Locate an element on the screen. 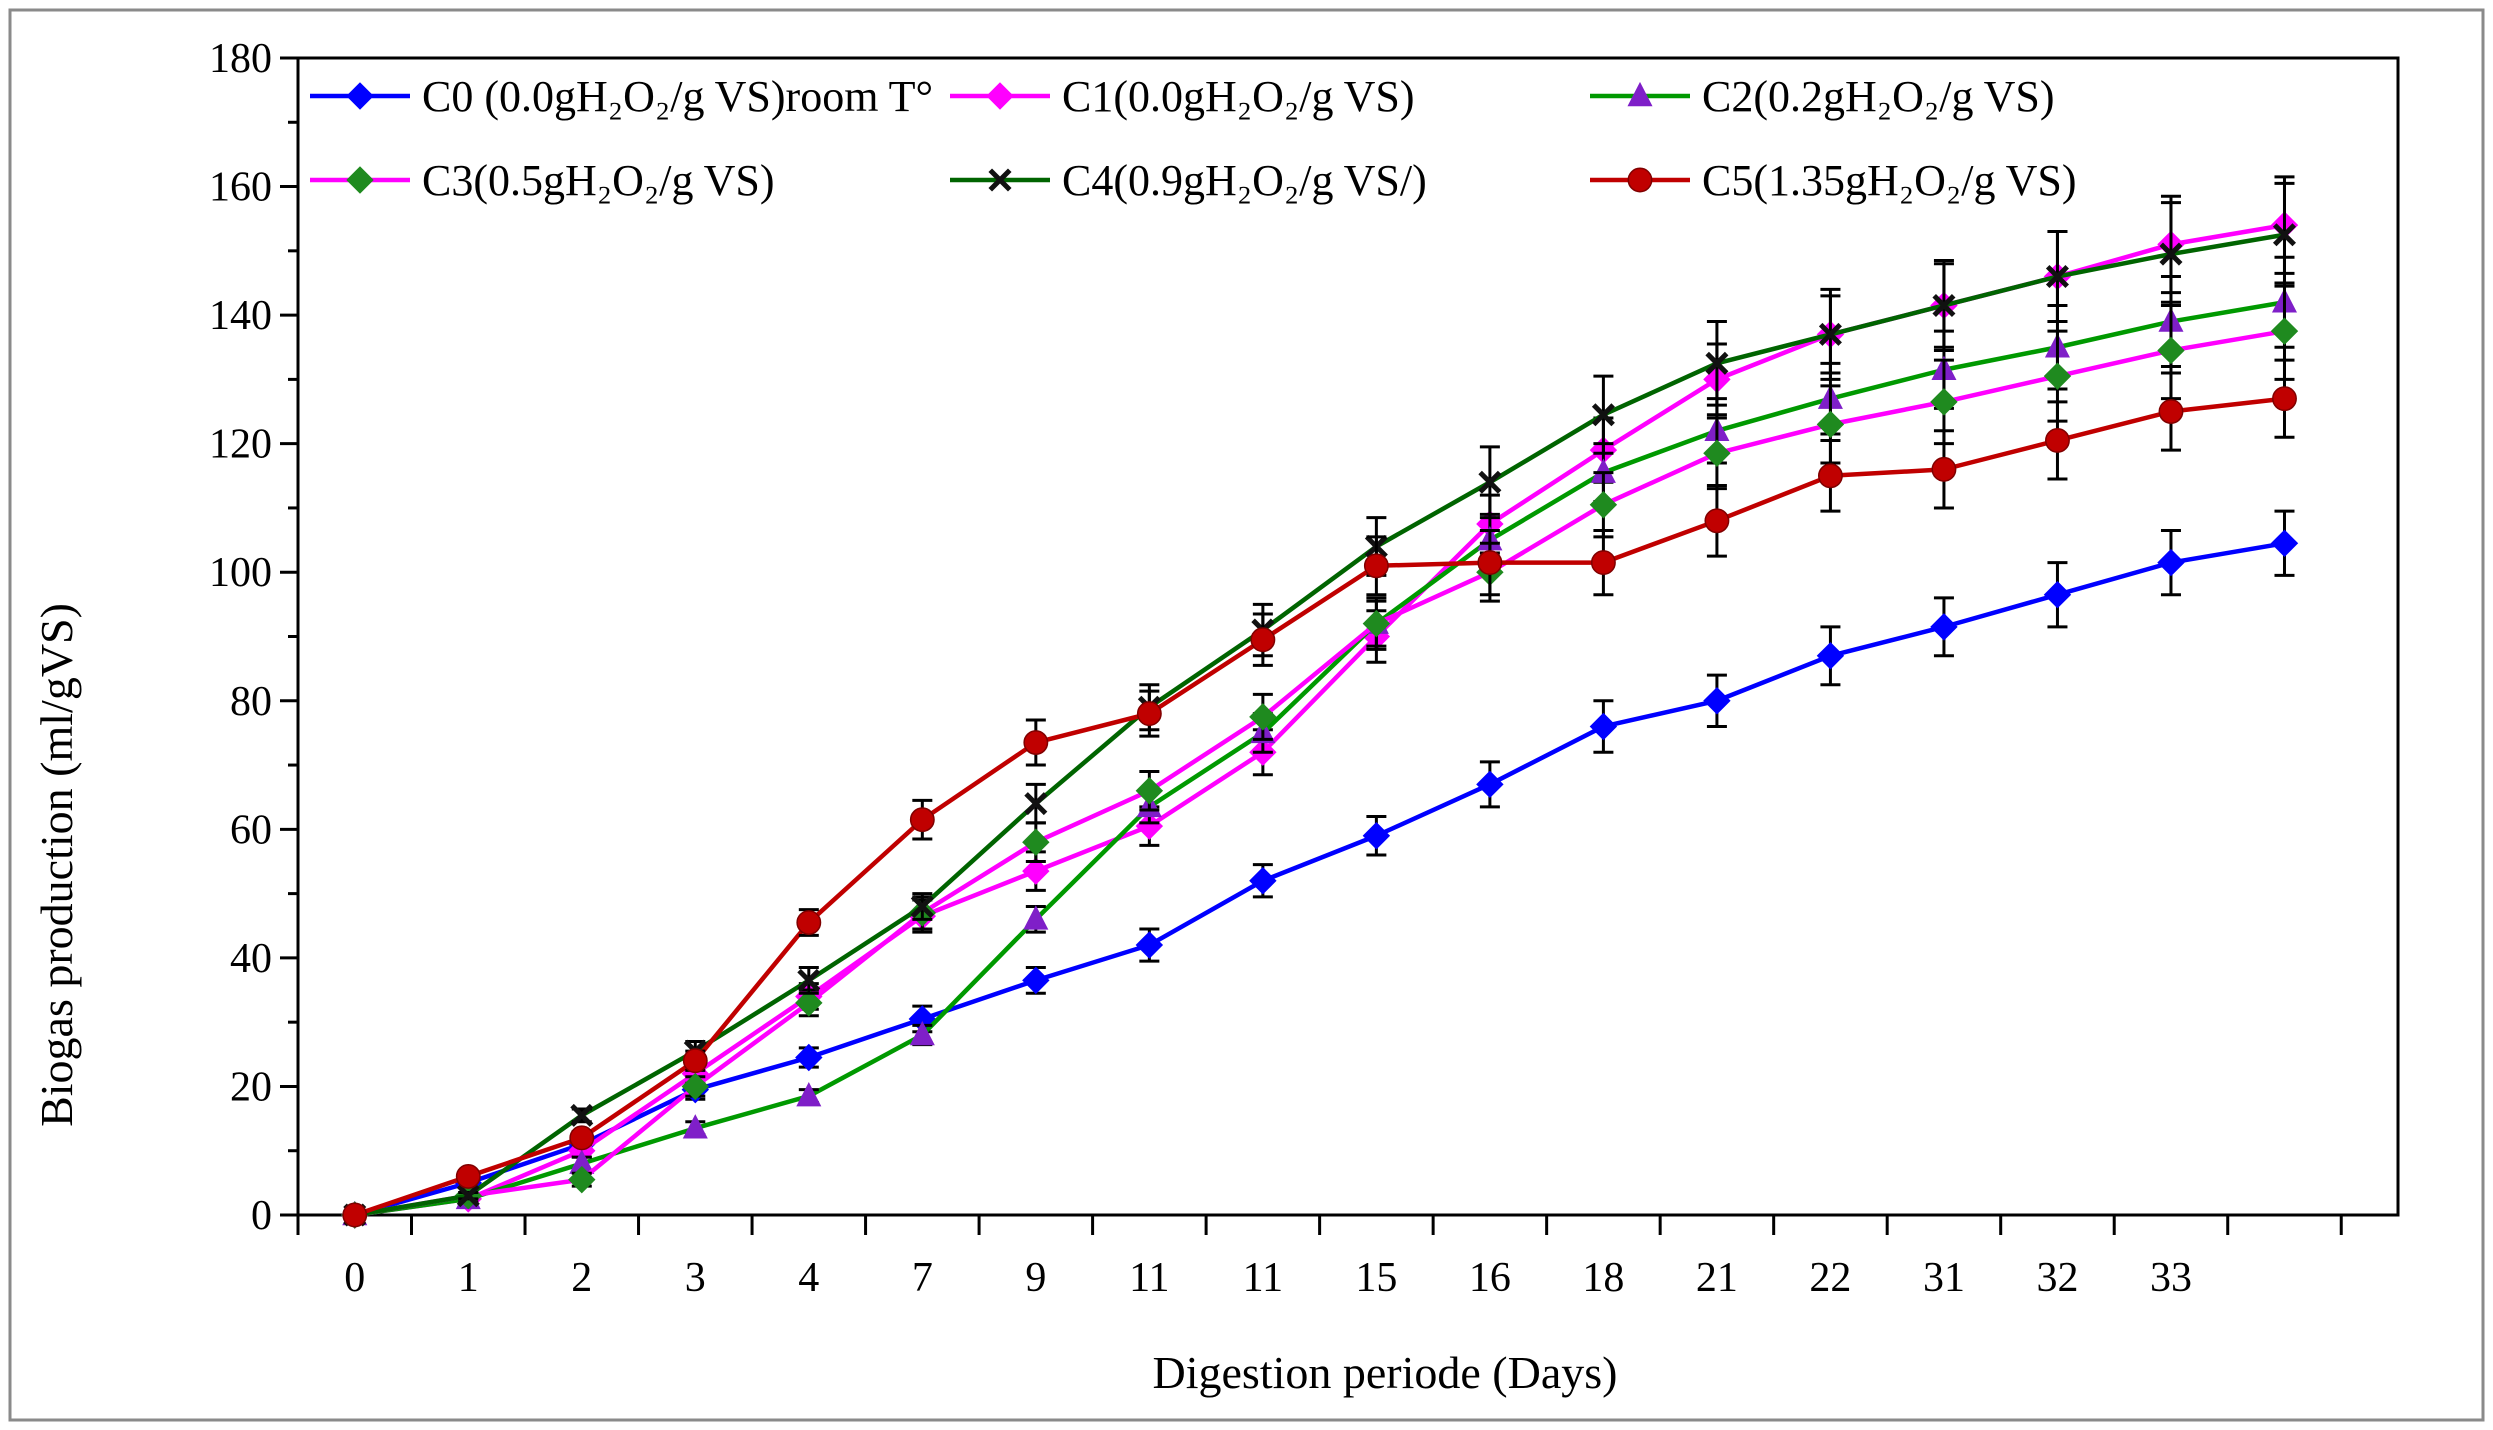 The height and width of the screenshot is (1430, 2493). y-tick-label: 160 is located at coordinates (240, 188).